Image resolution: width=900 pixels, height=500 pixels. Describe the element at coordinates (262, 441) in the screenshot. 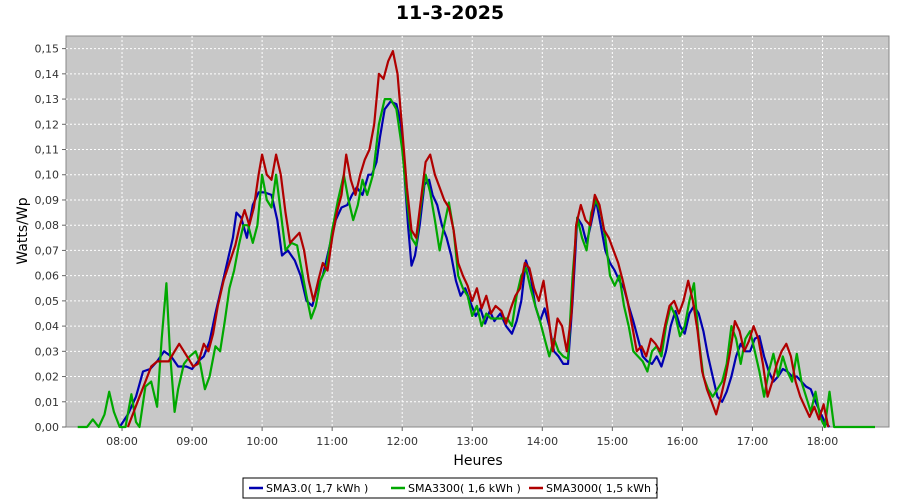

I see `x-tick-label: 10:00` at that location.